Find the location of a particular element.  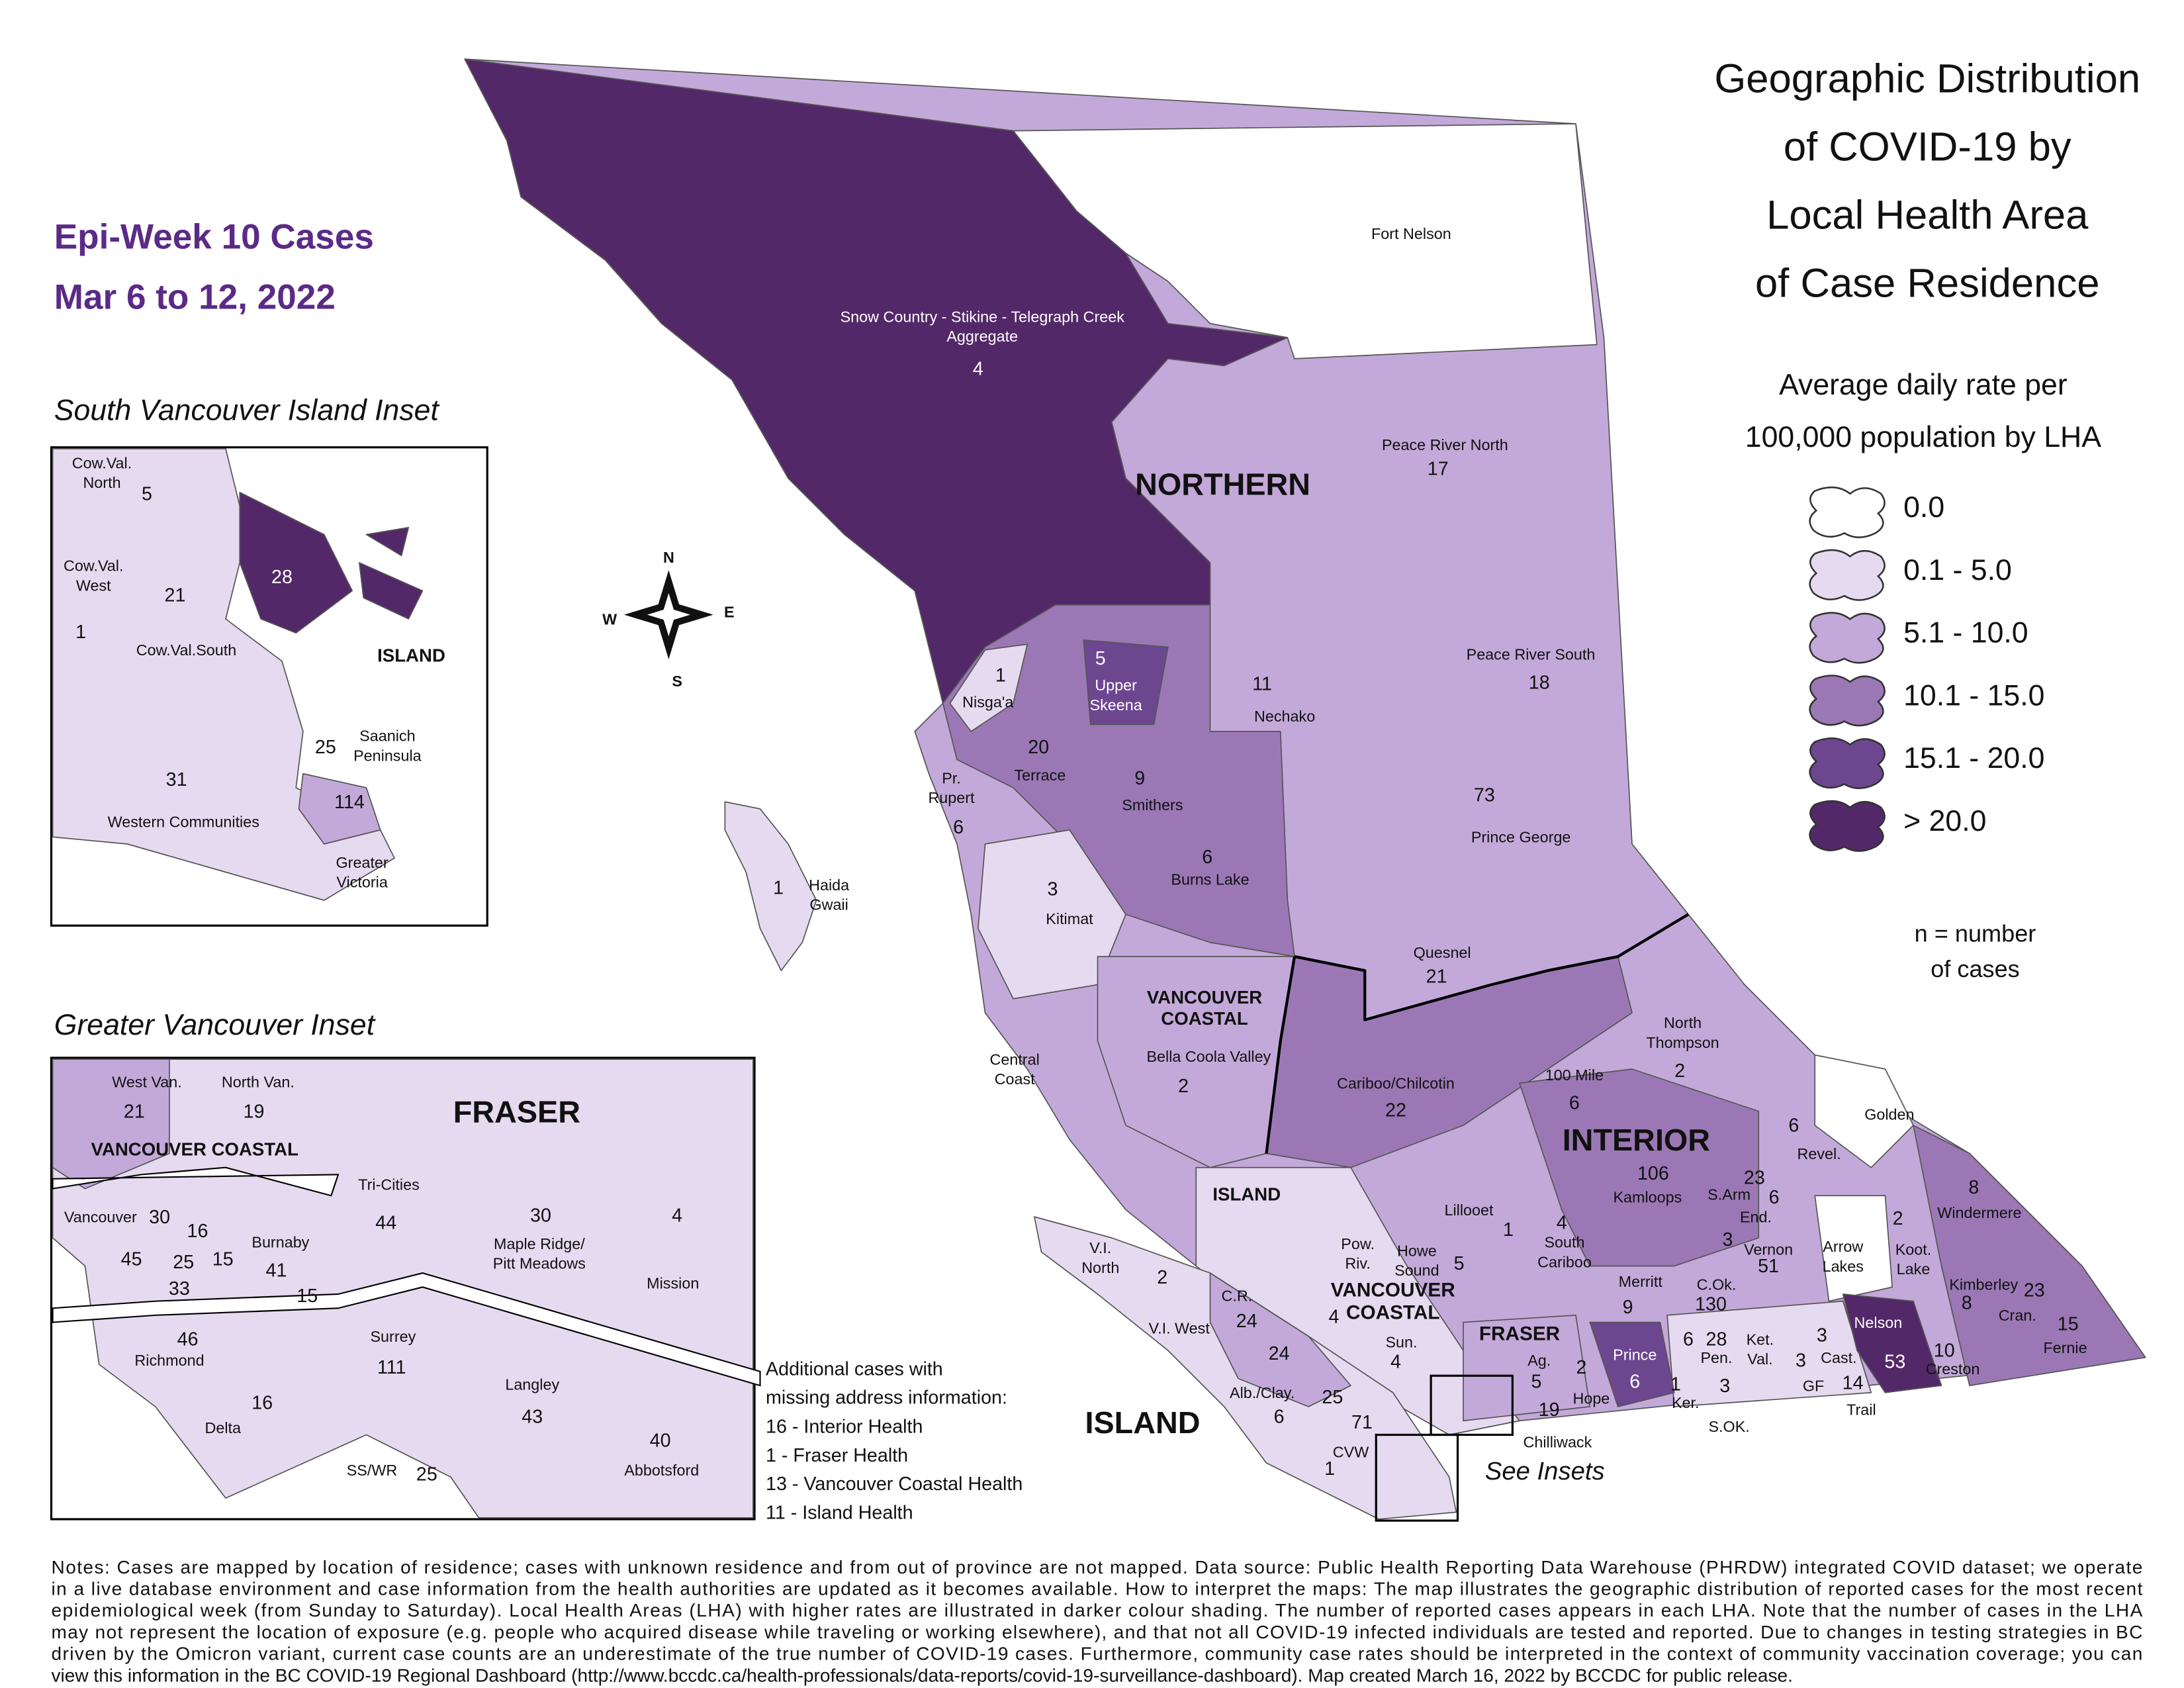

area-name: 100 Mile is located at coordinates (1575, 1075).